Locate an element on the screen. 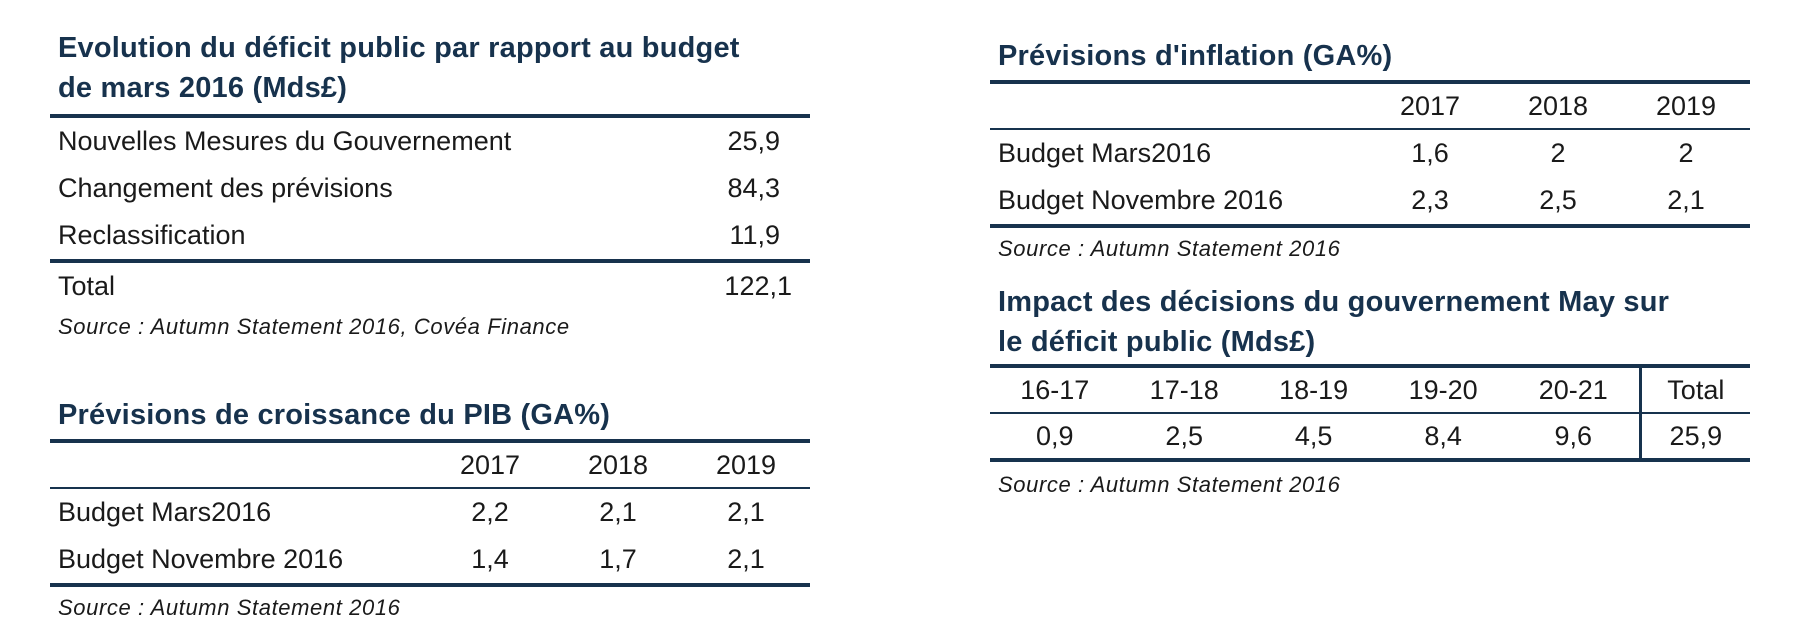 The height and width of the screenshot is (644, 1804). impact-header-cell: 19-20 is located at coordinates (1443, 389).